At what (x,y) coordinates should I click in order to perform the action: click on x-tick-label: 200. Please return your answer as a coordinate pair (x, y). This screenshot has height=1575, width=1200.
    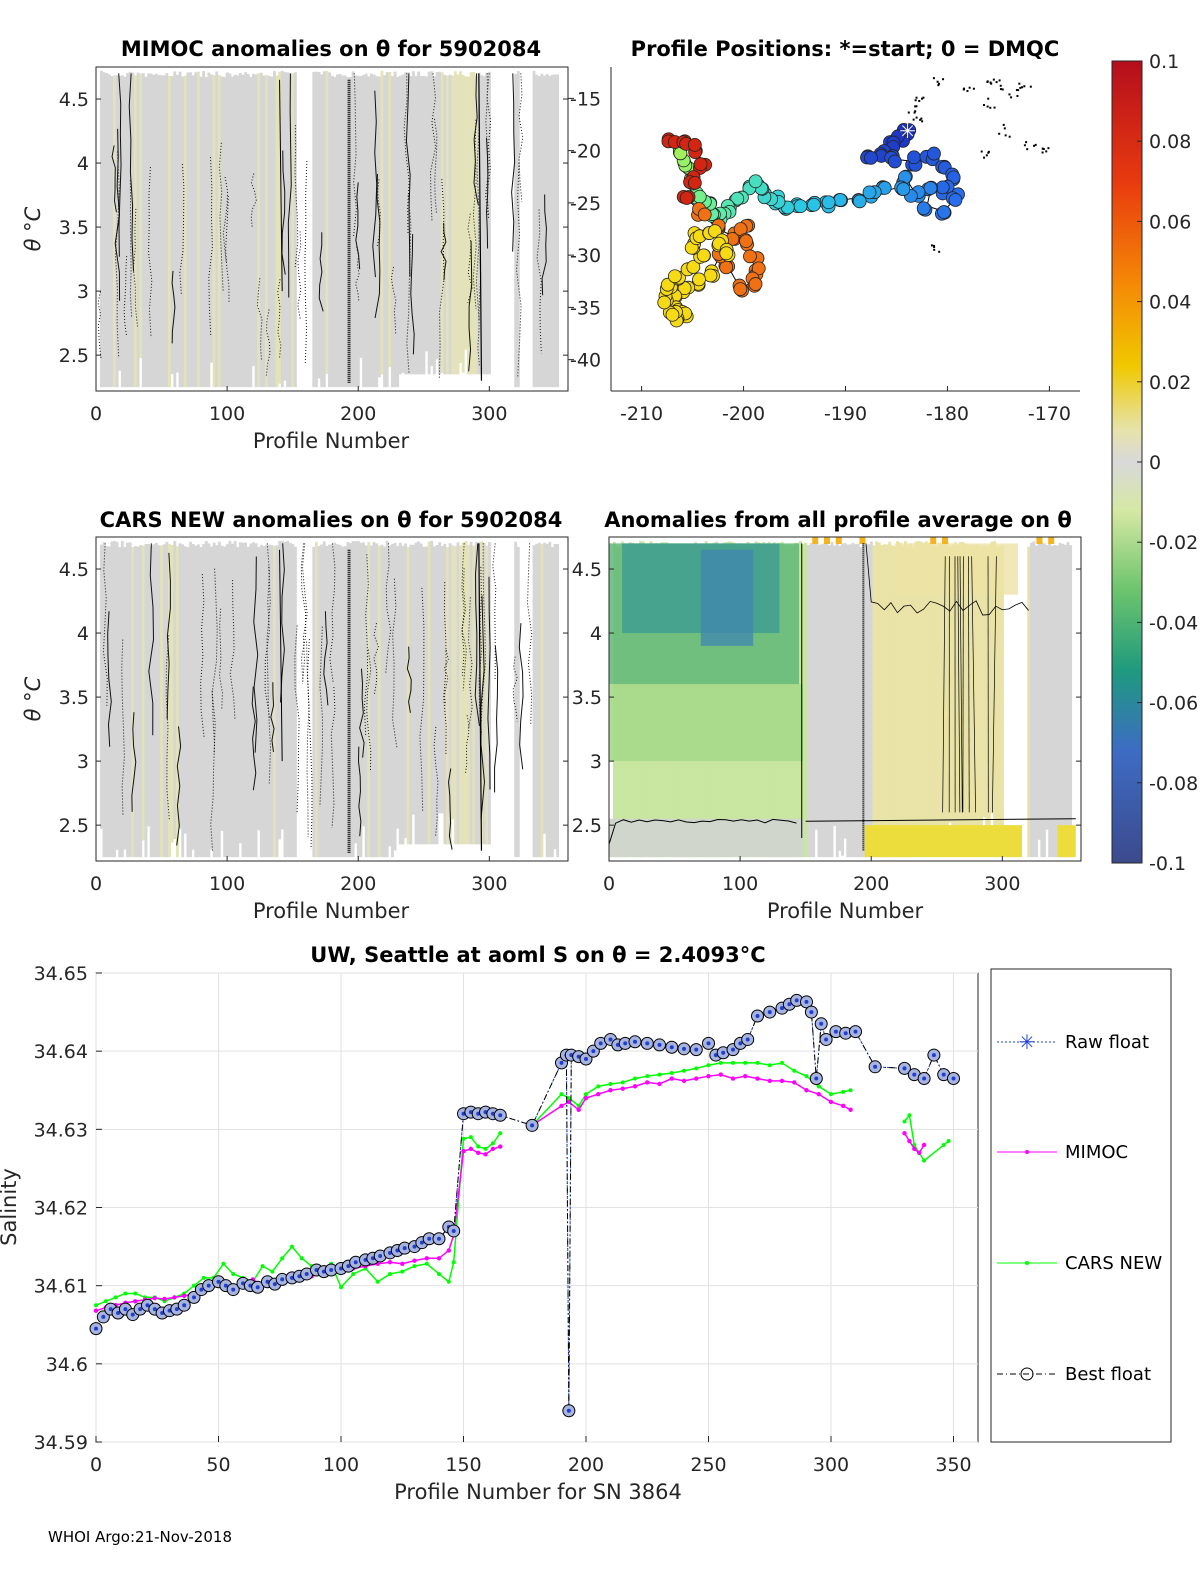
    Looking at the image, I should click on (358, 414).